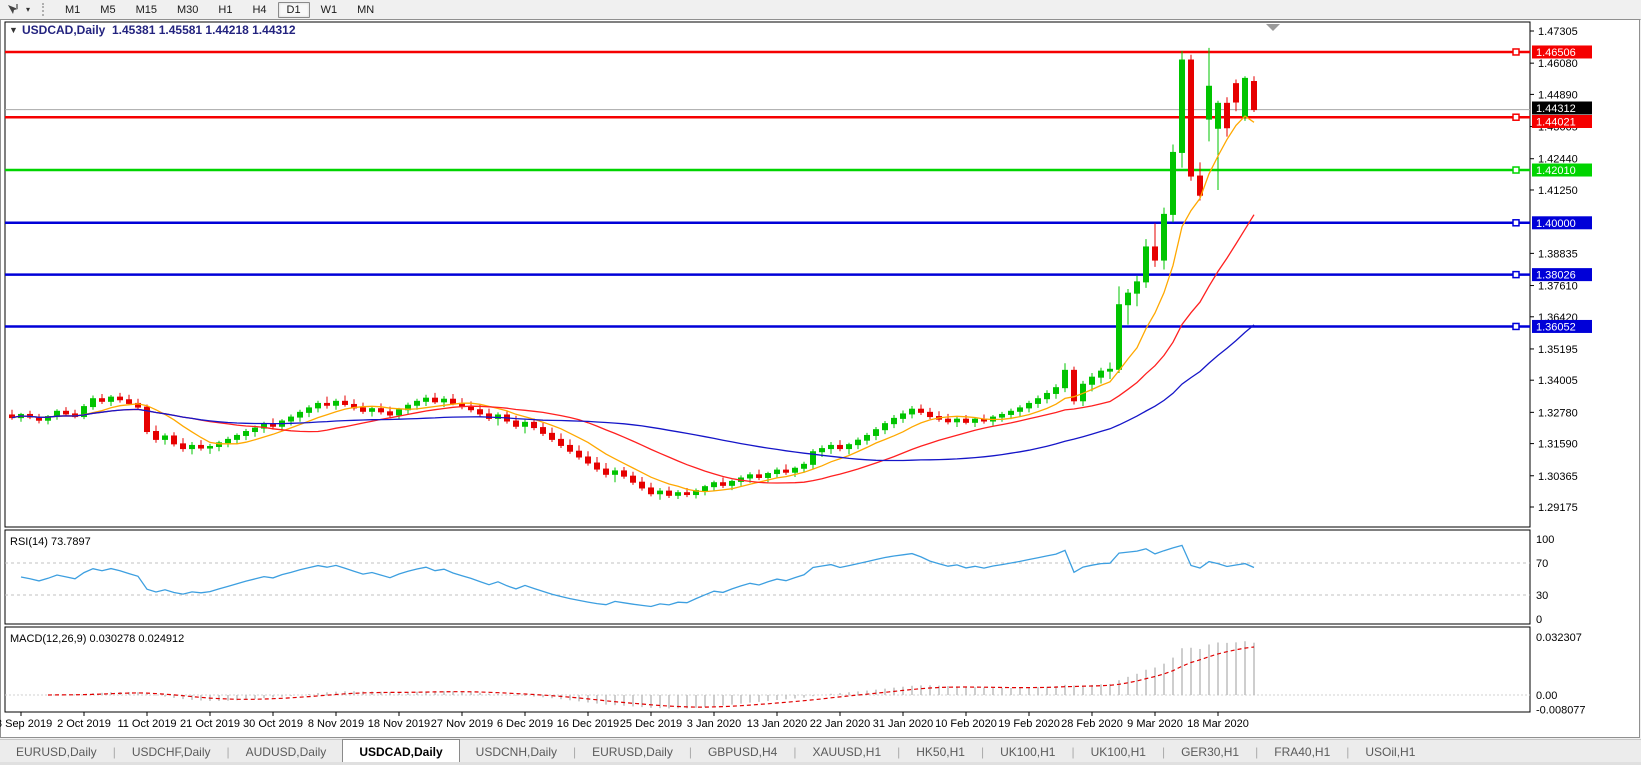 This screenshot has width=1641, height=765. Describe the element at coordinates (1556, 109) in the screenshot. I see `price-badge-1.44312: 1.44312` at that location.